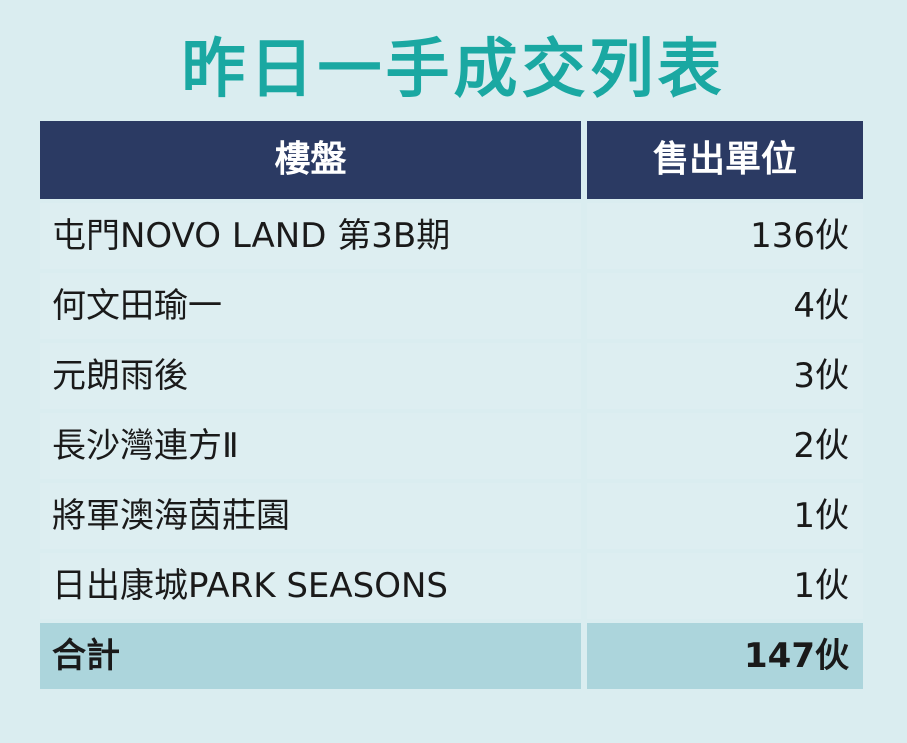 The image size is (907, 743). What do you see at coordinates (310, 376) in the screenshot?
I see `row-property-name: 元朗雨後` at bounding box center [310, 376].